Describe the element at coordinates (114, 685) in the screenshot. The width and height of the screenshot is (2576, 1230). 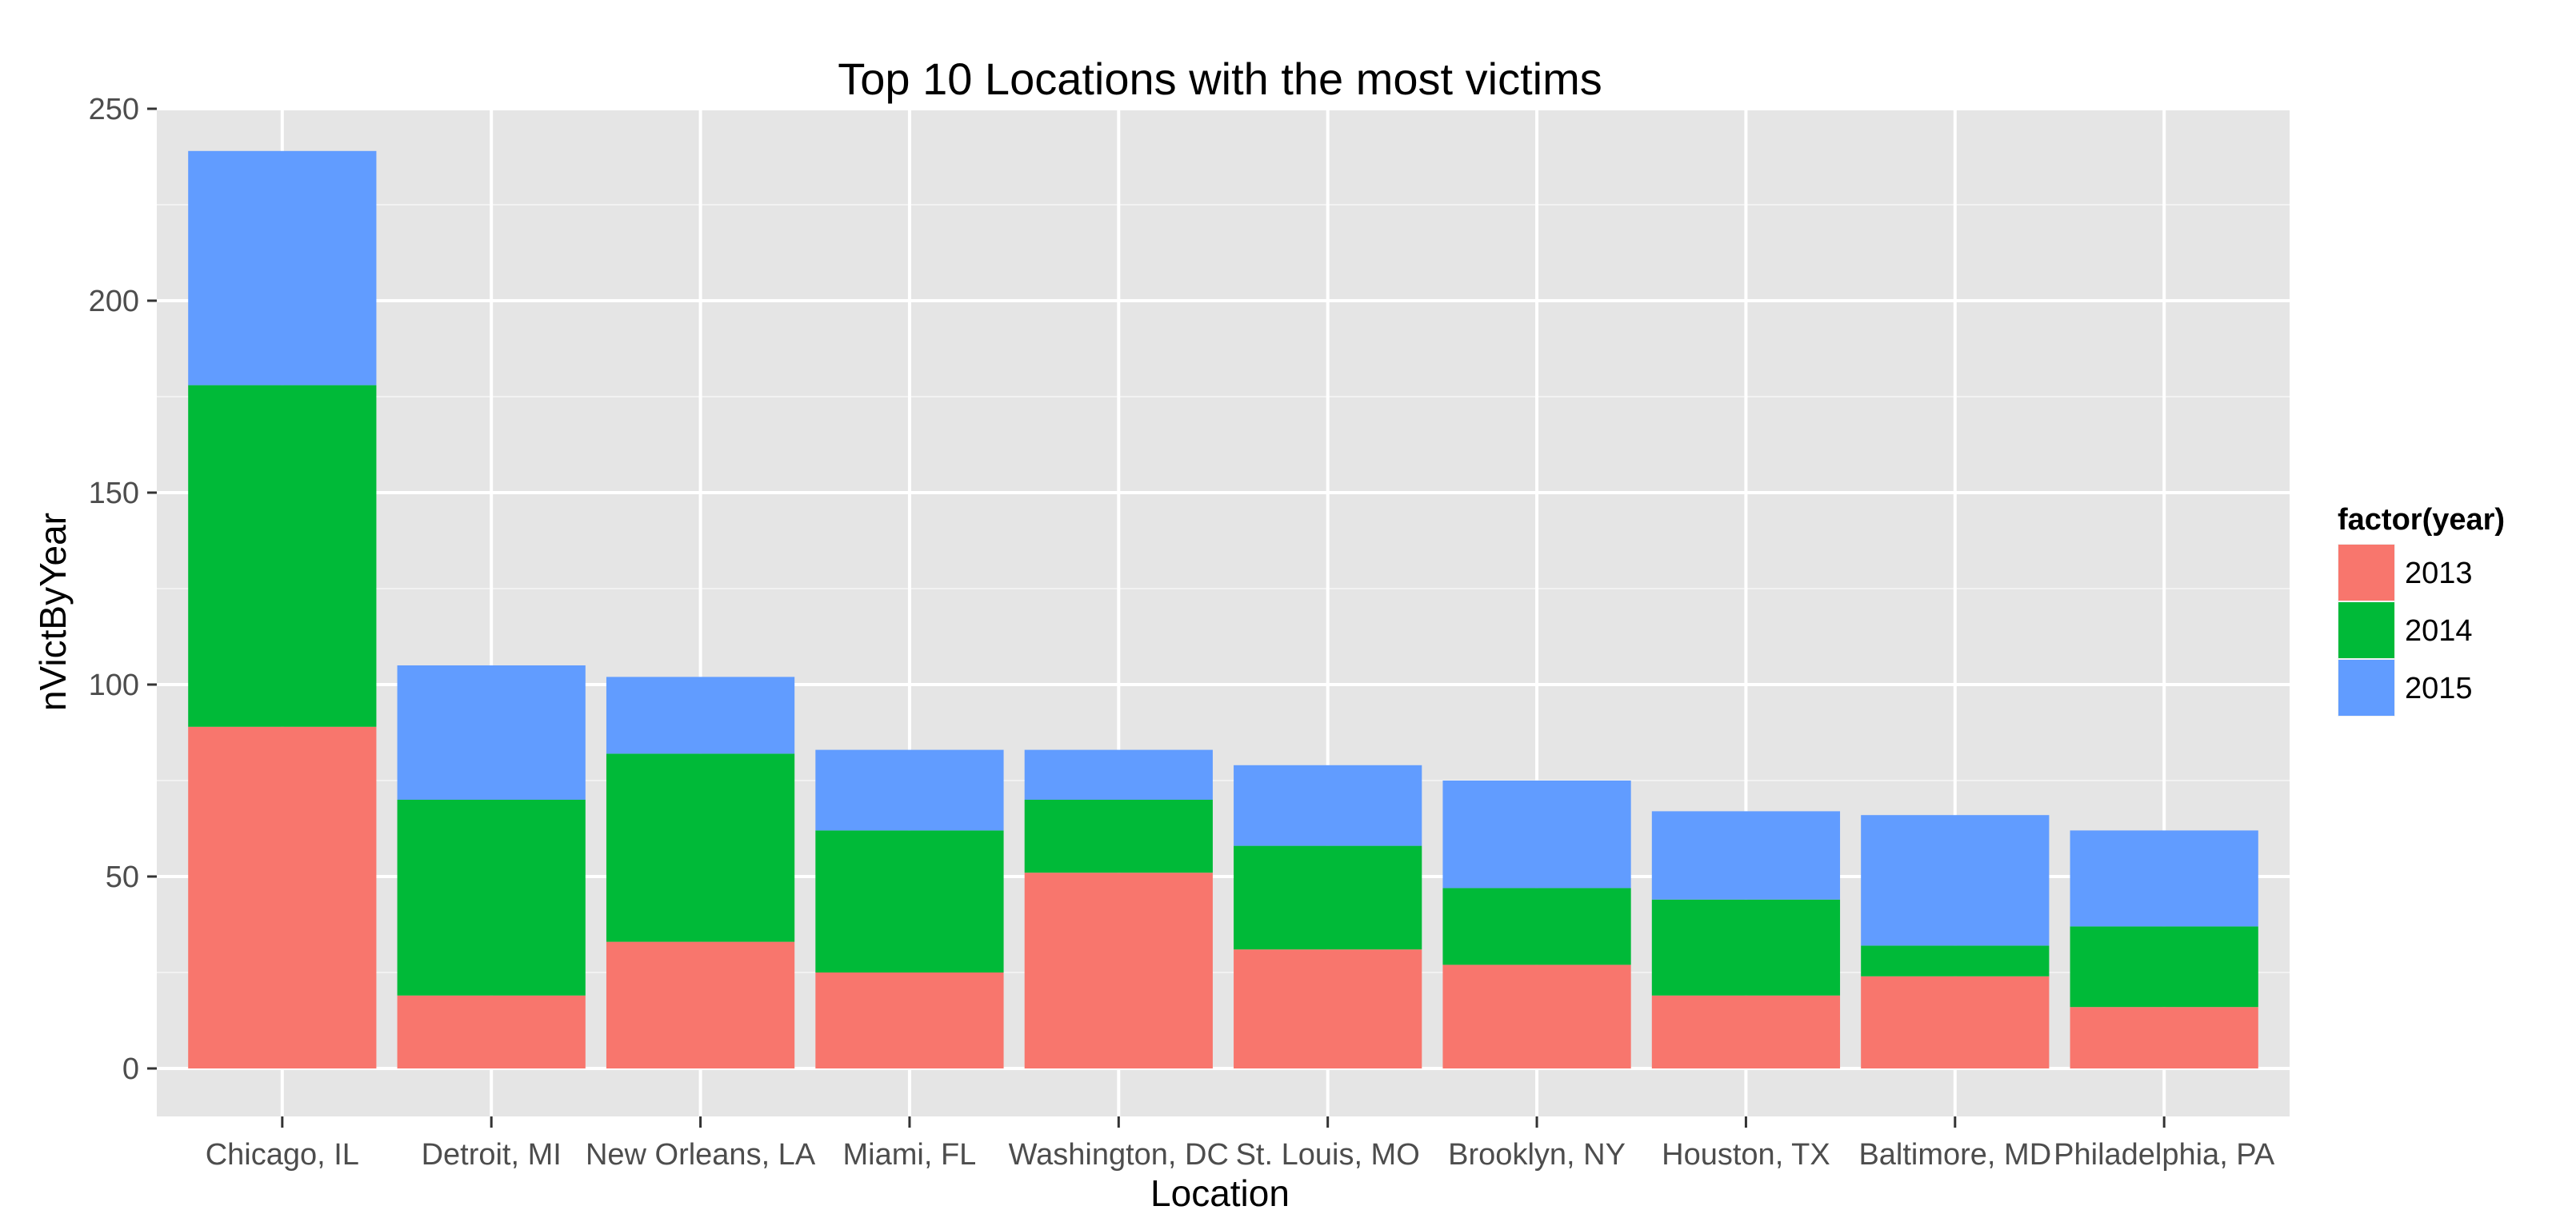
I see `y-tick-label: 100` at that location.